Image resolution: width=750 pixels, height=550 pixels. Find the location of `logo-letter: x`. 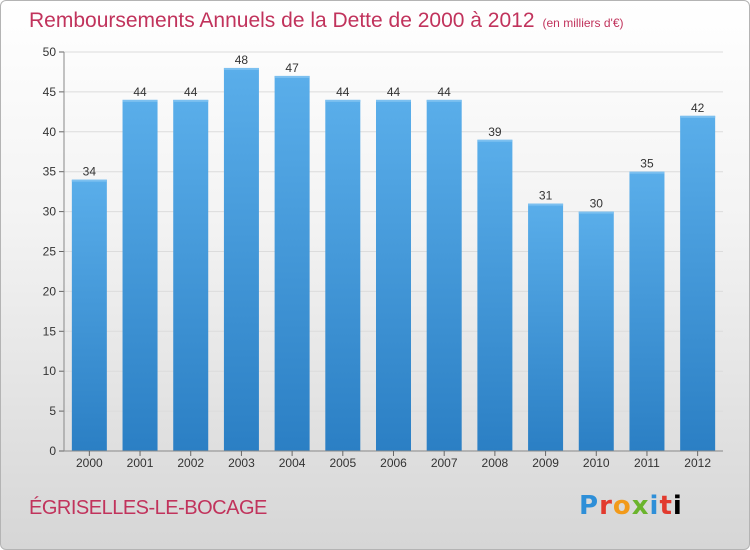

logo-letter: x is located at coordinates (640, 506).